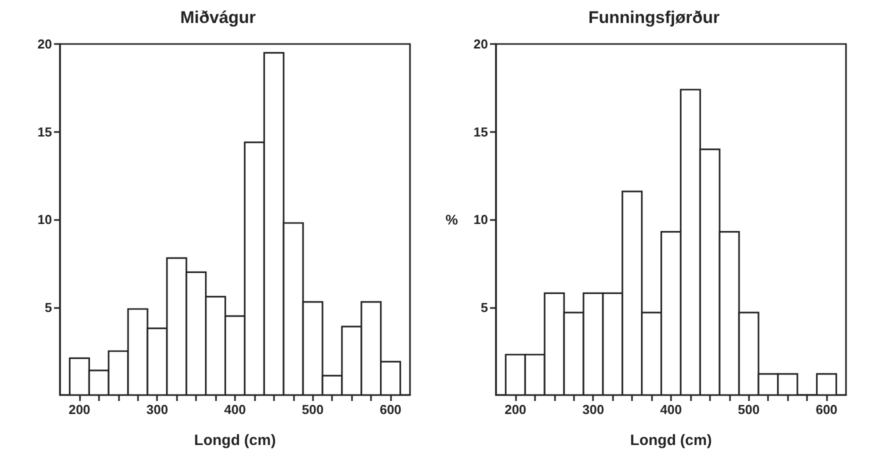 The image size is (872, 459). What do you see at coordinates (654, 17) in the screenshot?
I see `chart-title: Funningsfjørður` at bounding box center [654, 17].